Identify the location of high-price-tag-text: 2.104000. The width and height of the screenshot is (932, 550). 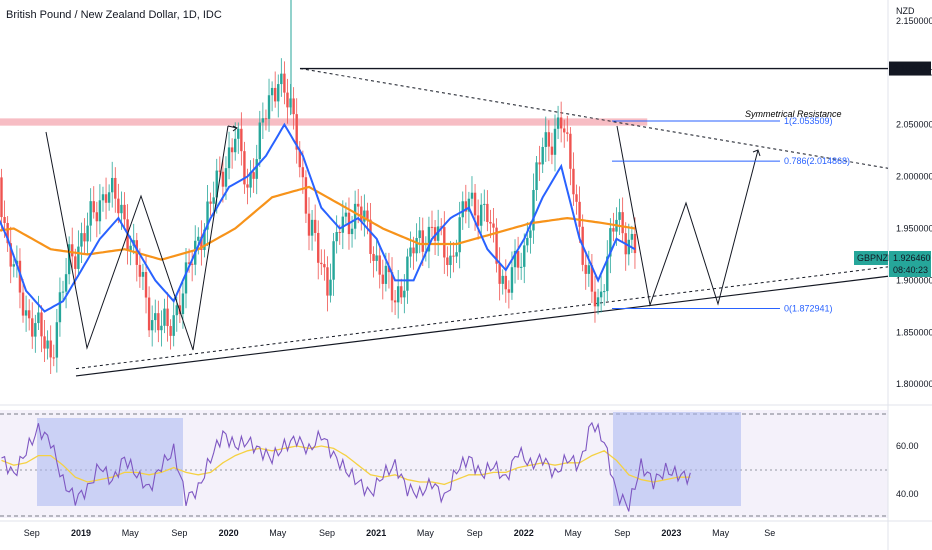
(912, 69).